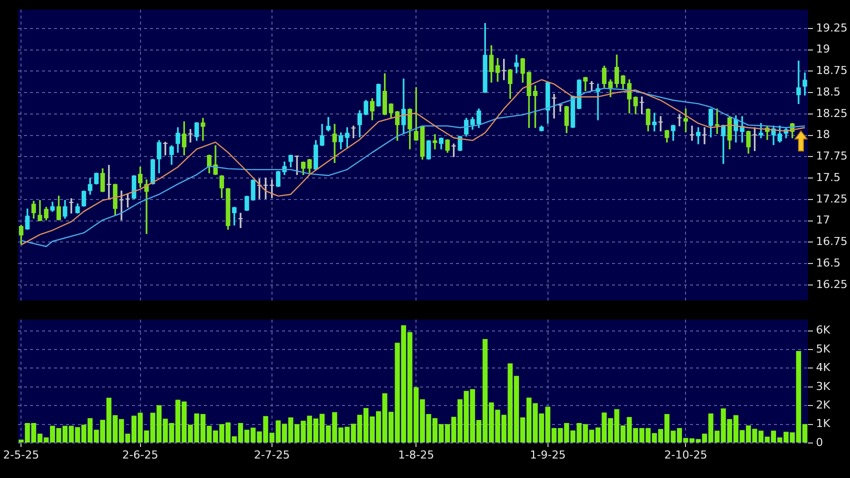 This screenshot has height=478, width=850. What do you see at coordinates (823, 220) in the screenshot?
I see `y-tick-label: 17` at bounding box center [823, 220].